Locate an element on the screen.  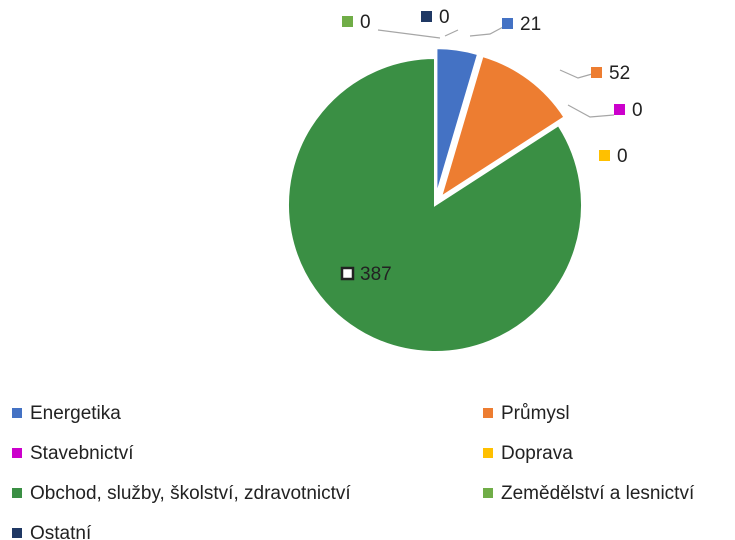
data-label: 21 is located at coordinates (530, 24).